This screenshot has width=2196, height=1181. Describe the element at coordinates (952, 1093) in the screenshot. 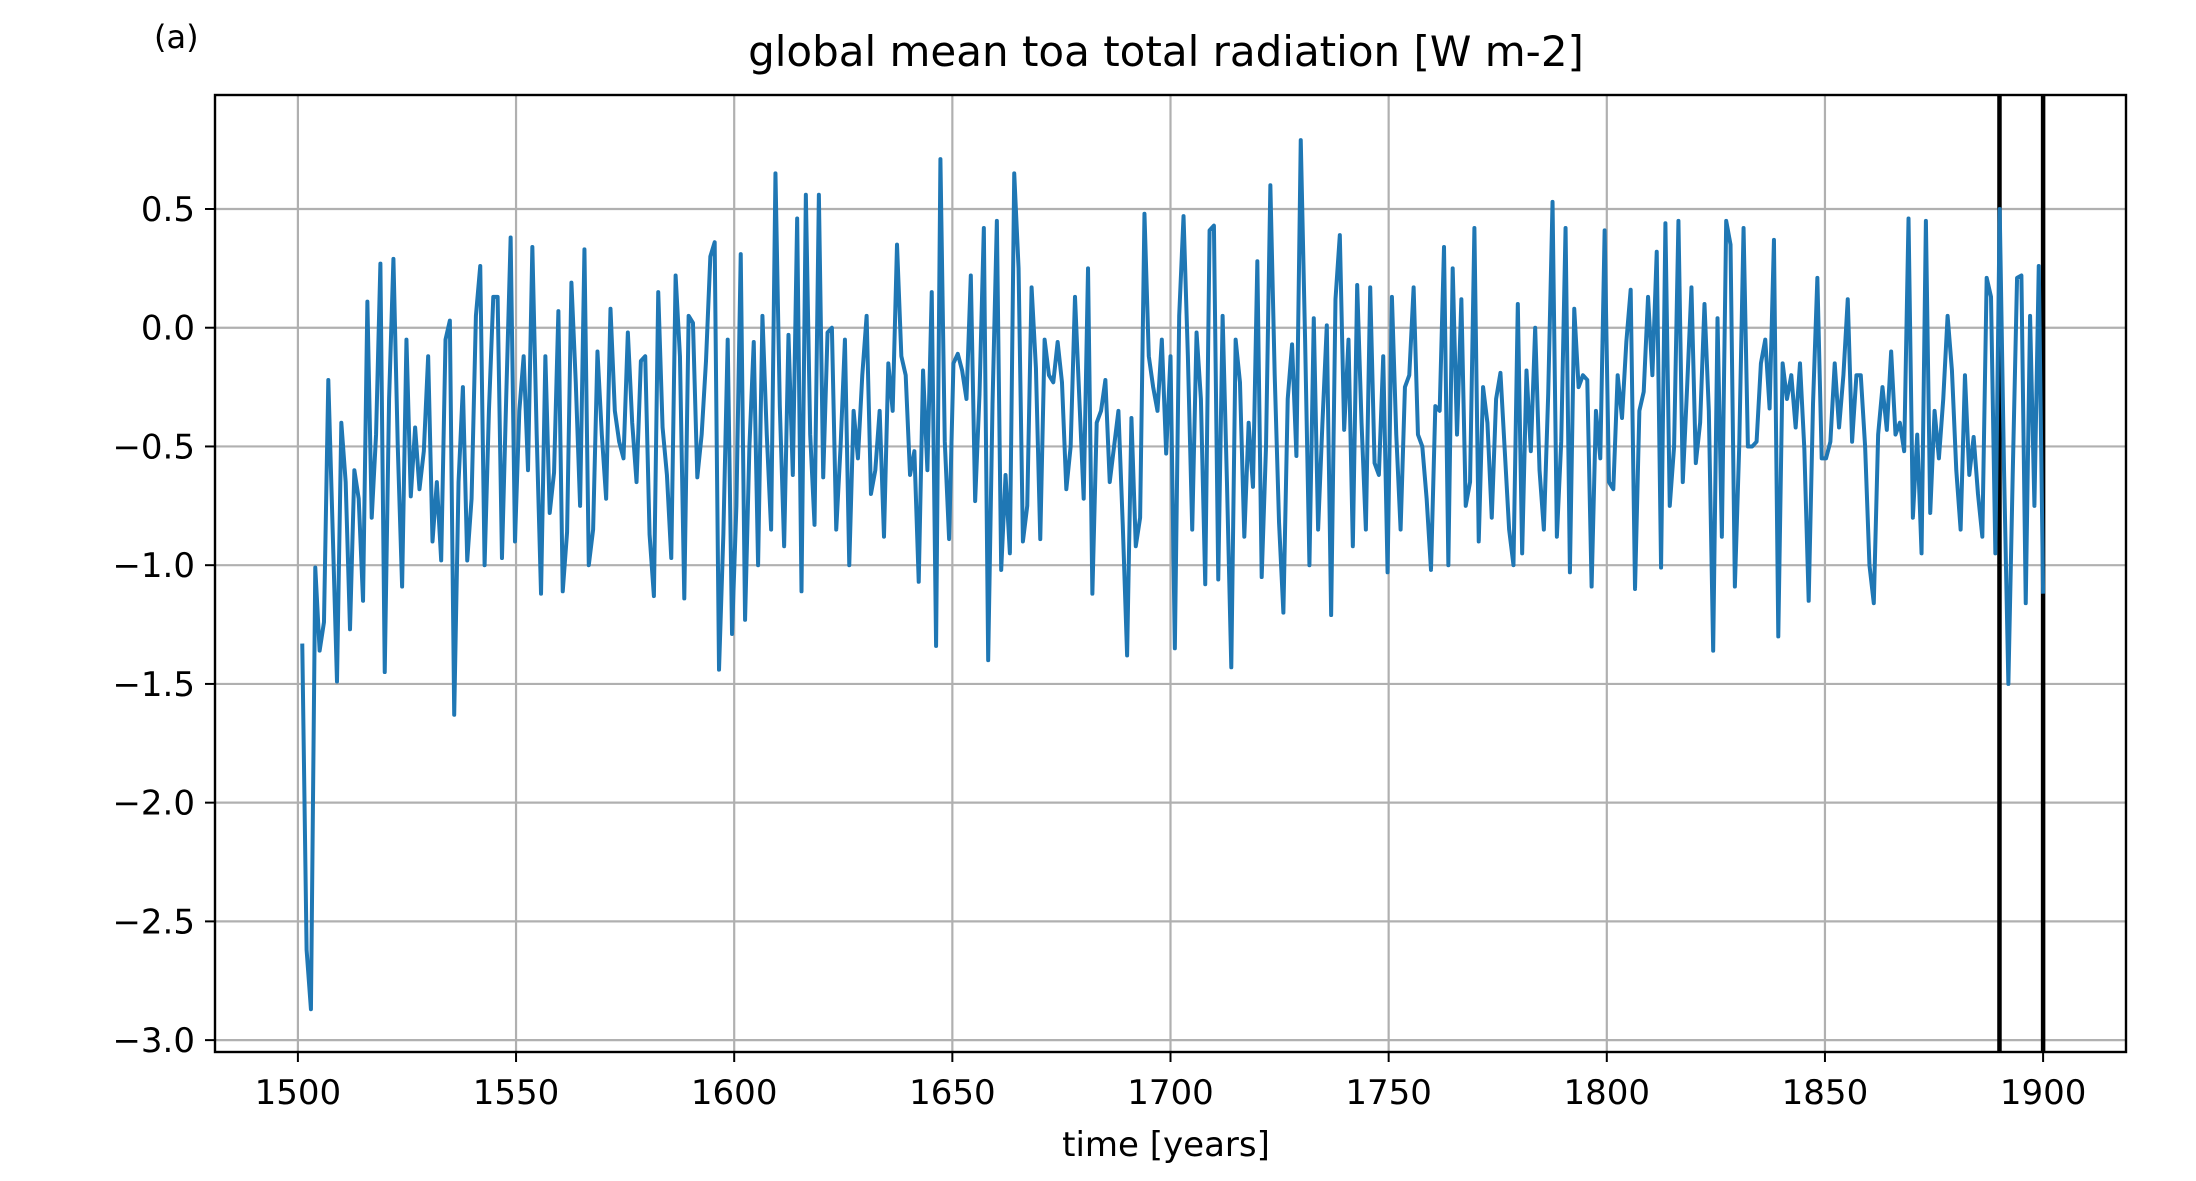

I see `x-tick-label: 1650` at that location.